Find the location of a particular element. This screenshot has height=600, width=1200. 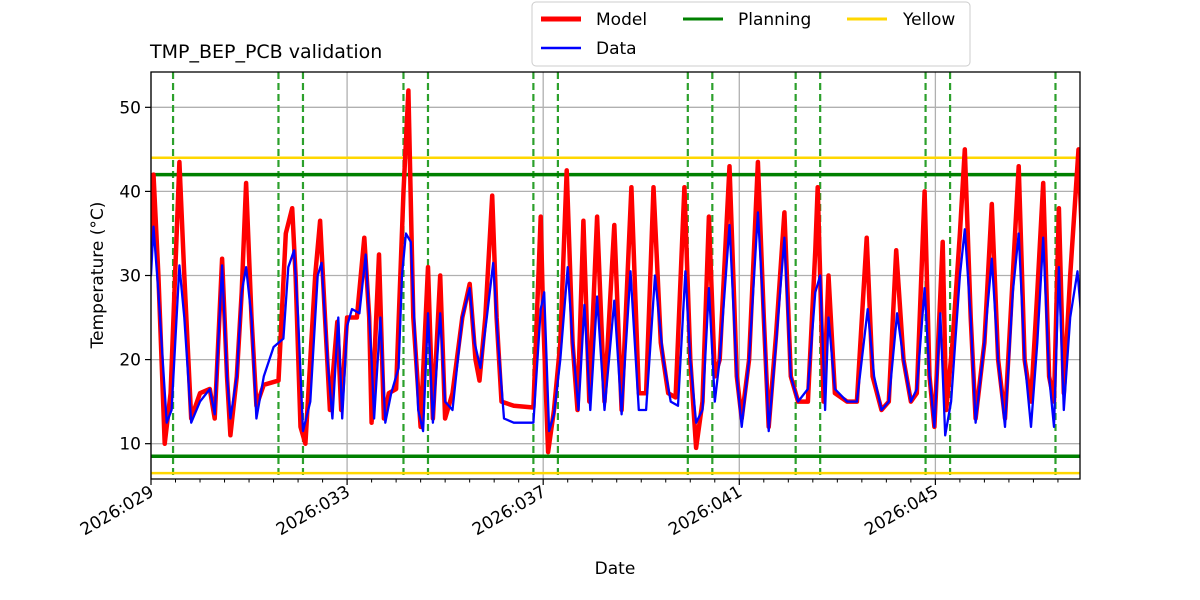

legend-label-planning: Planning is located at coordinates (774, 20).